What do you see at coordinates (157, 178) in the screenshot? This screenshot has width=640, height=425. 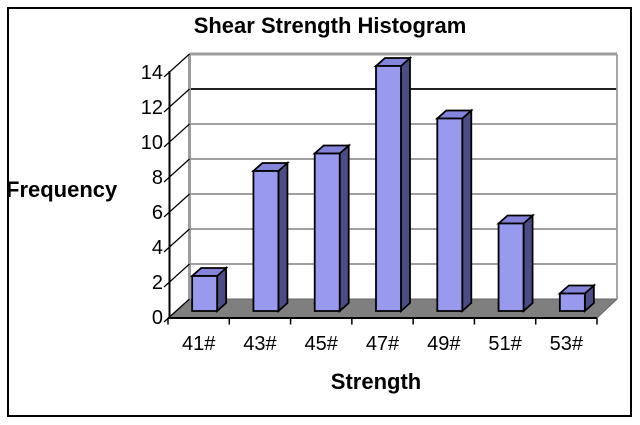 I see `y-tick-label-8: 8` at bounding box center [157, 178].